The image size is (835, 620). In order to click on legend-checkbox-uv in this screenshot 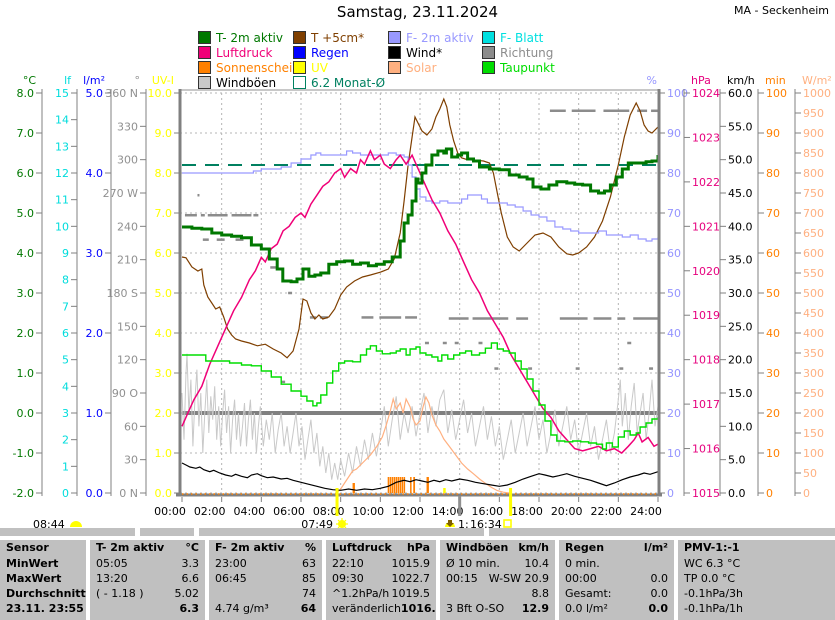, I will do `click(299, 67)`.